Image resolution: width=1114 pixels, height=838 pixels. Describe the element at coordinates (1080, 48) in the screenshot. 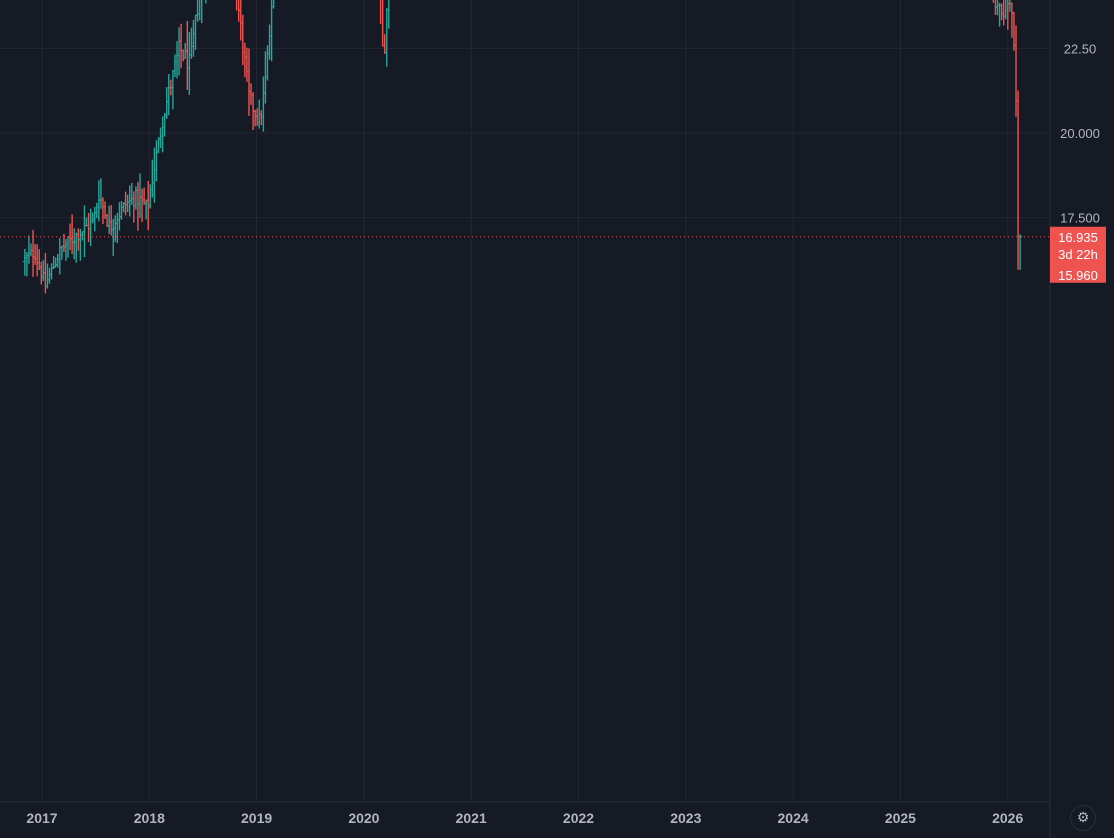

I see `y-tick-label: 22.50` at that location.